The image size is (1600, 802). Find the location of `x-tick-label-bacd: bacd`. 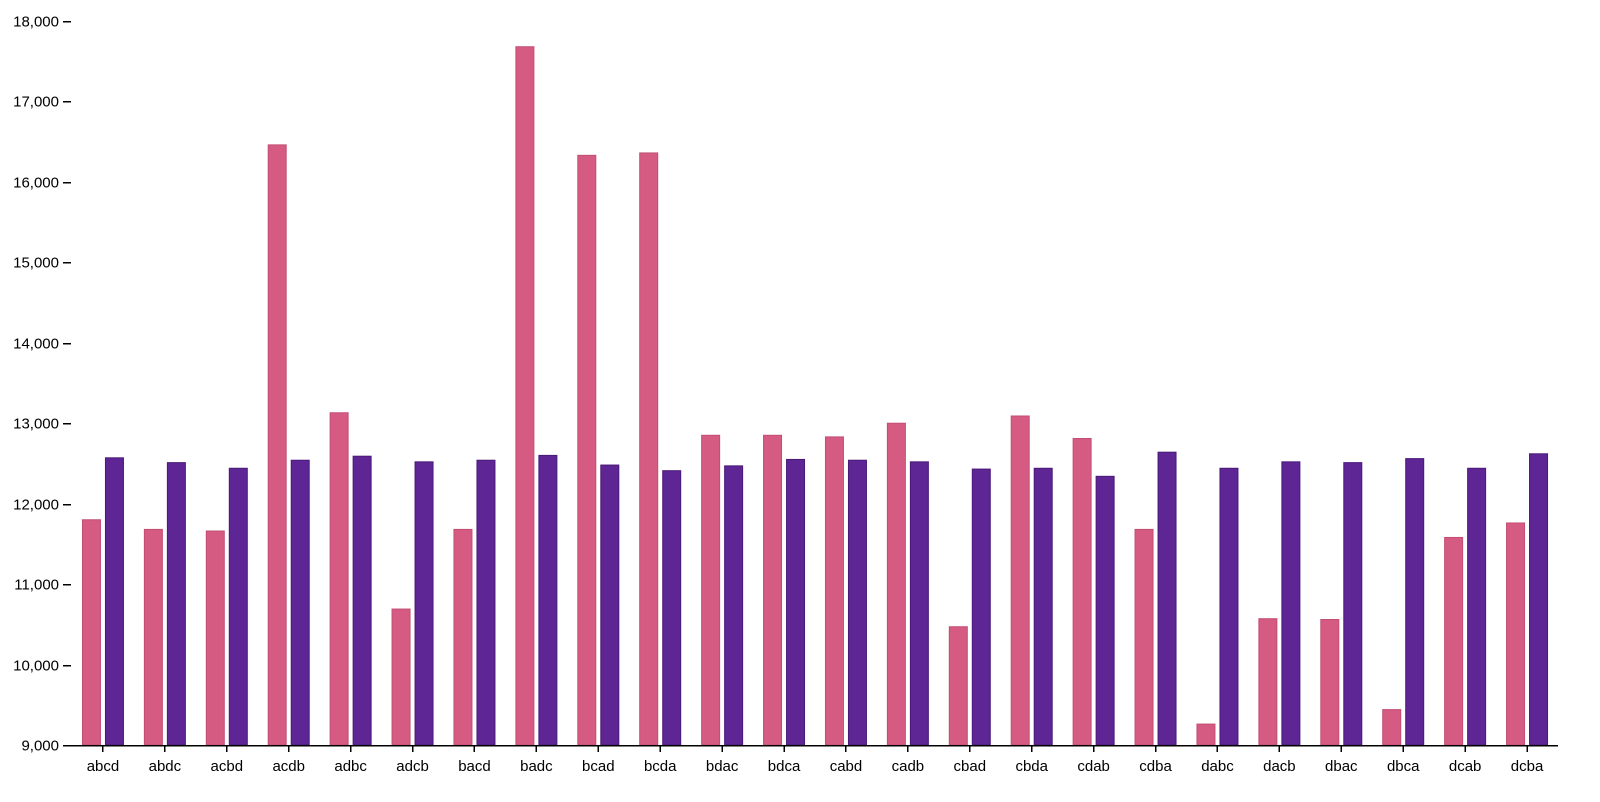

x-tick-label-bacd: bacd is located at coordinates (474, 766).